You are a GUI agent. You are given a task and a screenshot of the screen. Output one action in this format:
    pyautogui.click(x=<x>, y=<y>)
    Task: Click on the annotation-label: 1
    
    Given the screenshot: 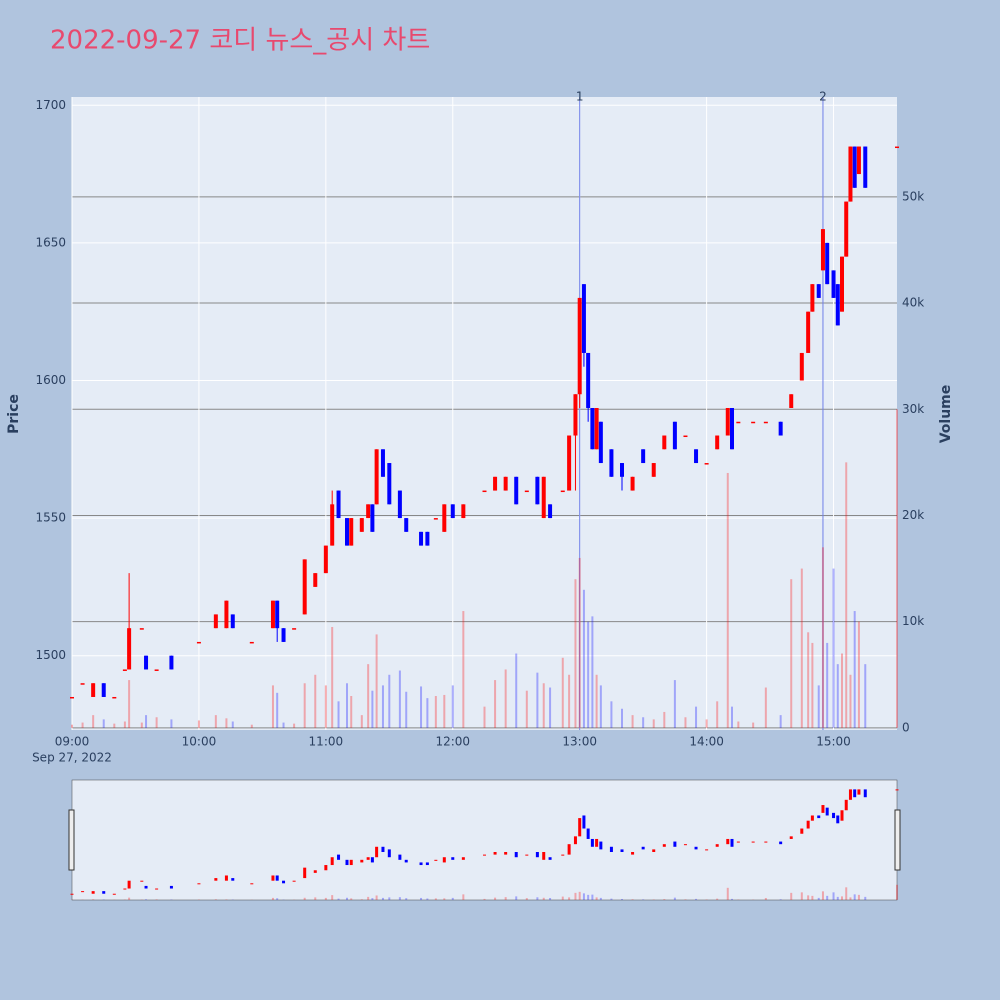 What is the action you would take?
    pyautogui.click(x=580, y=97)
    